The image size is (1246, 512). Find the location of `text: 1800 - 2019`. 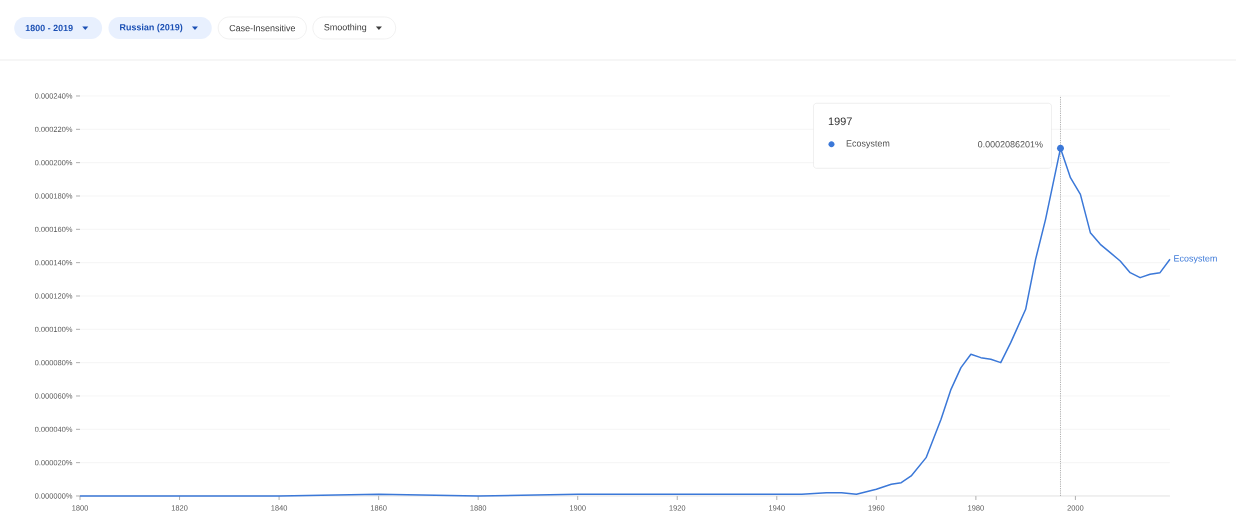

text: 1800 - 2019 is located at coordinates (49, 28).